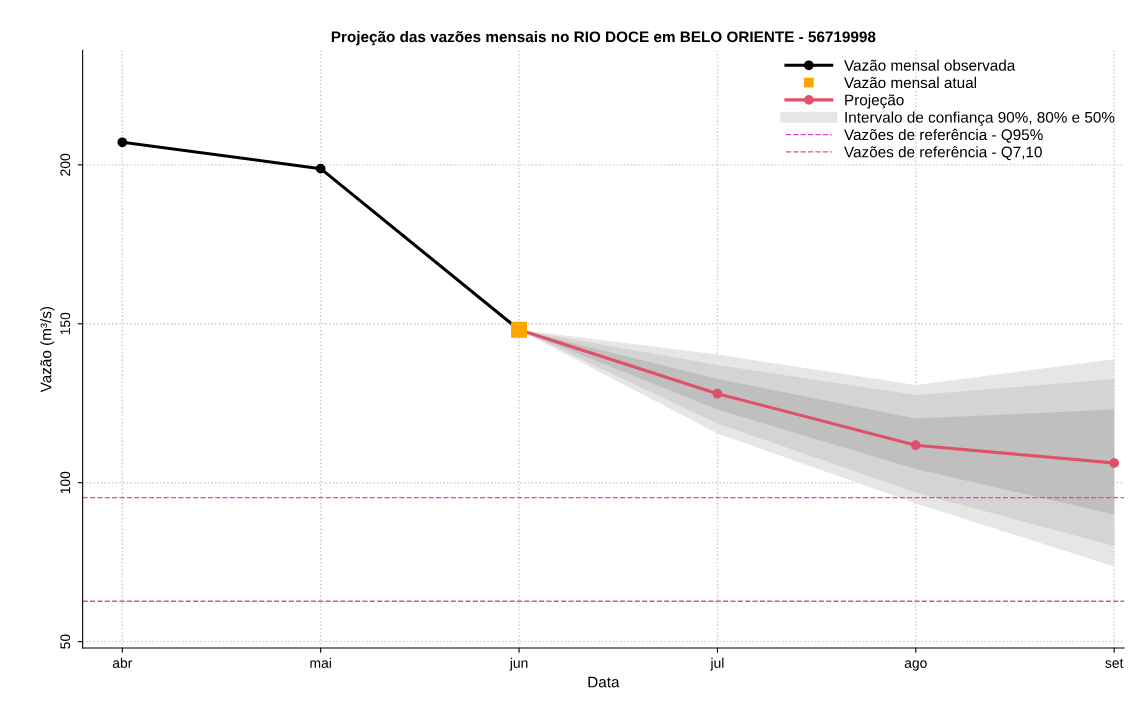 This screenshot has width=1132, height=720. Describe the element at coordinates (65, 641) in the screenshot. I see `y-tick-label: 50` at that location.